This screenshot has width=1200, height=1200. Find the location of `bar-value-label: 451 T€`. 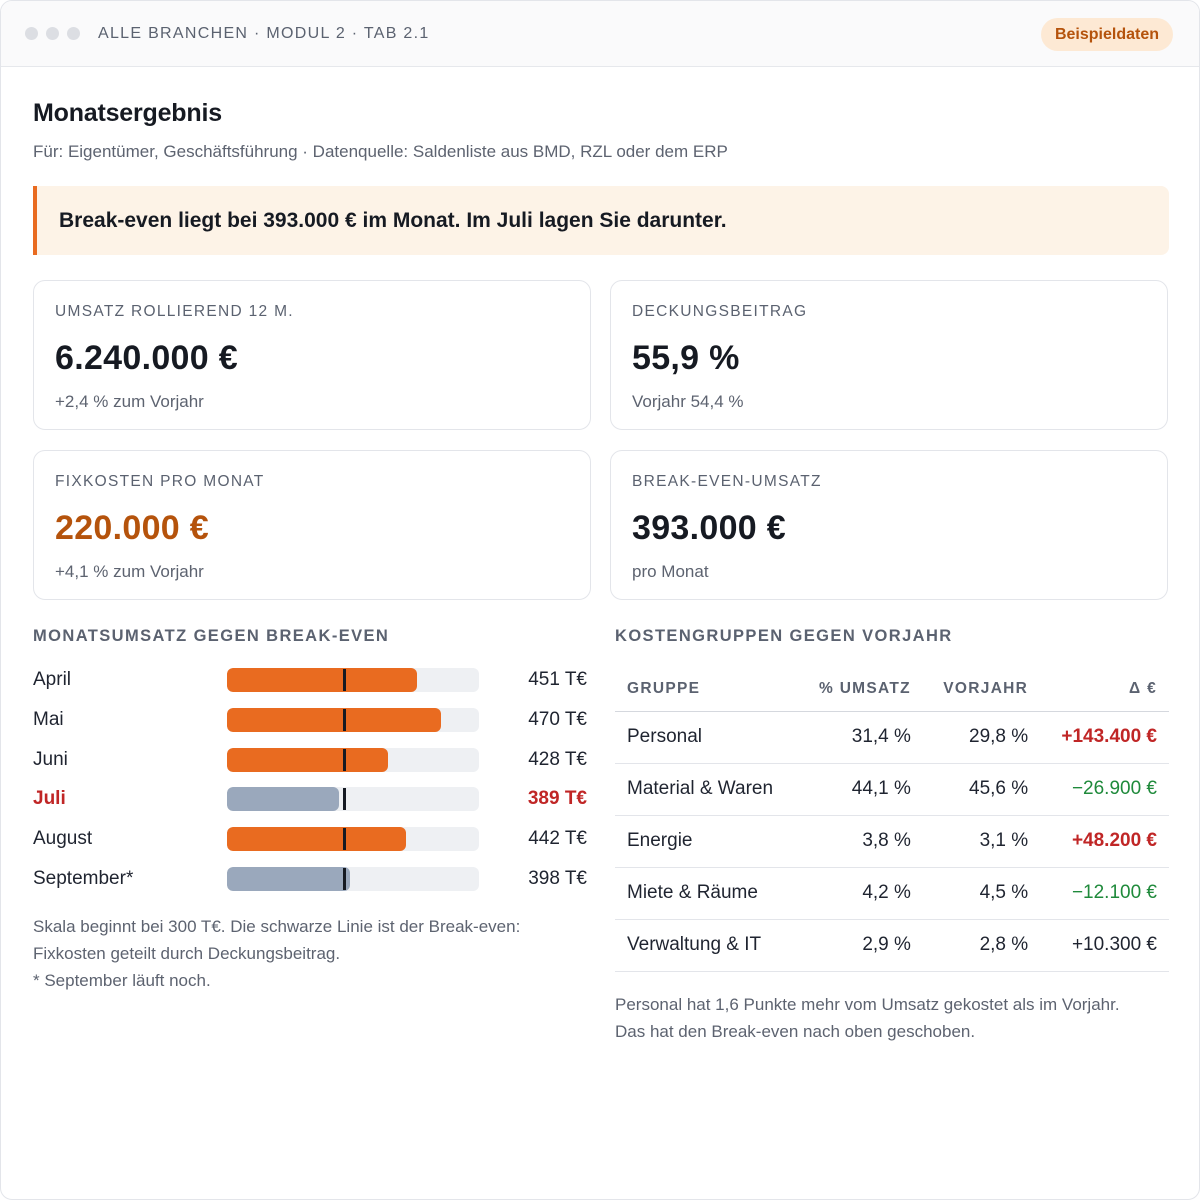

bar-value-label: 451 T€ is located at coordinates (557, 679).